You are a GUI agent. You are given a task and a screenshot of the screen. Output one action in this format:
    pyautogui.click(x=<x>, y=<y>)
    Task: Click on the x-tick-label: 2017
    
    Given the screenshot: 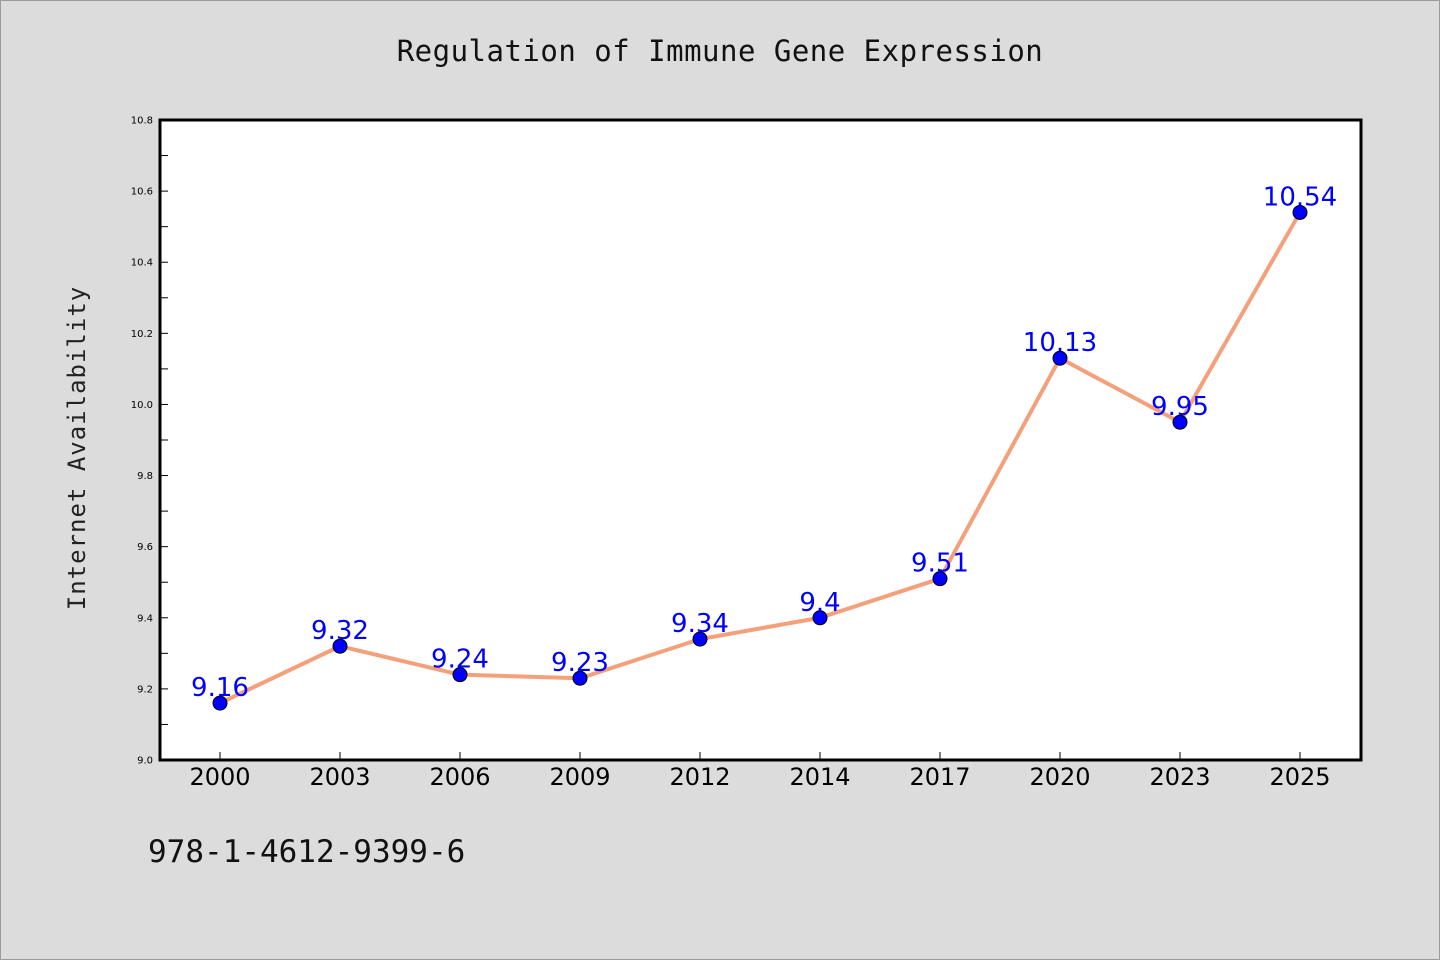 What is the action you would take?
    pyautogui.click(x=939, y=777)
    